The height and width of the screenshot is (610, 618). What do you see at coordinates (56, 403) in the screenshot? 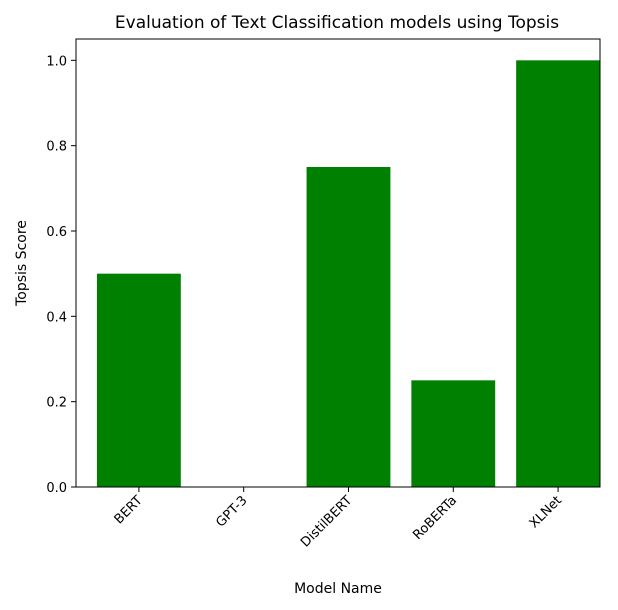
I see `y-tick-label: 0.2` at bounding box center [56, 403].